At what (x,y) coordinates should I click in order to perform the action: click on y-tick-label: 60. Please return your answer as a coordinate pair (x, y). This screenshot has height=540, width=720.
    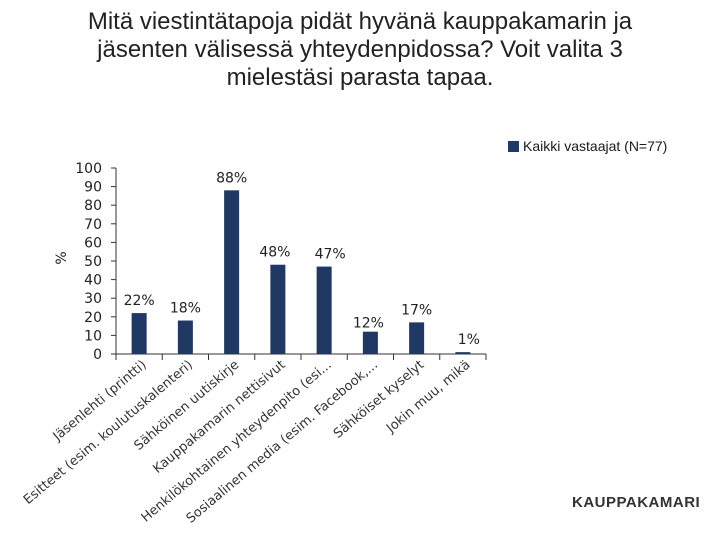
    Looking at the image, I should click on (93, 243).